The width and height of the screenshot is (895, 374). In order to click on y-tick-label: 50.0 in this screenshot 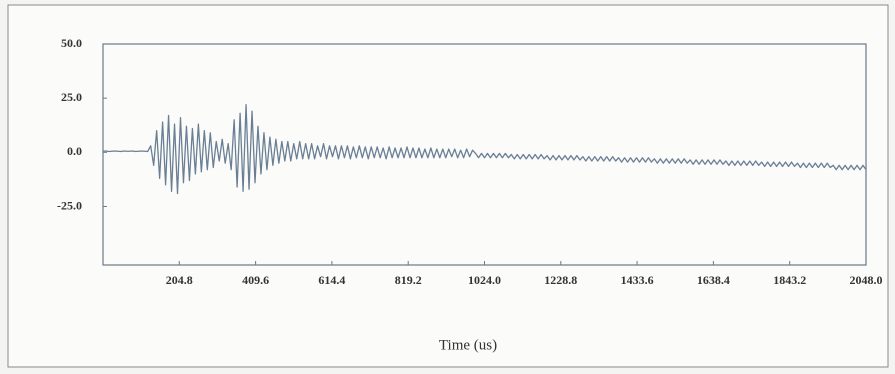, I will do `click(71, 43)`.